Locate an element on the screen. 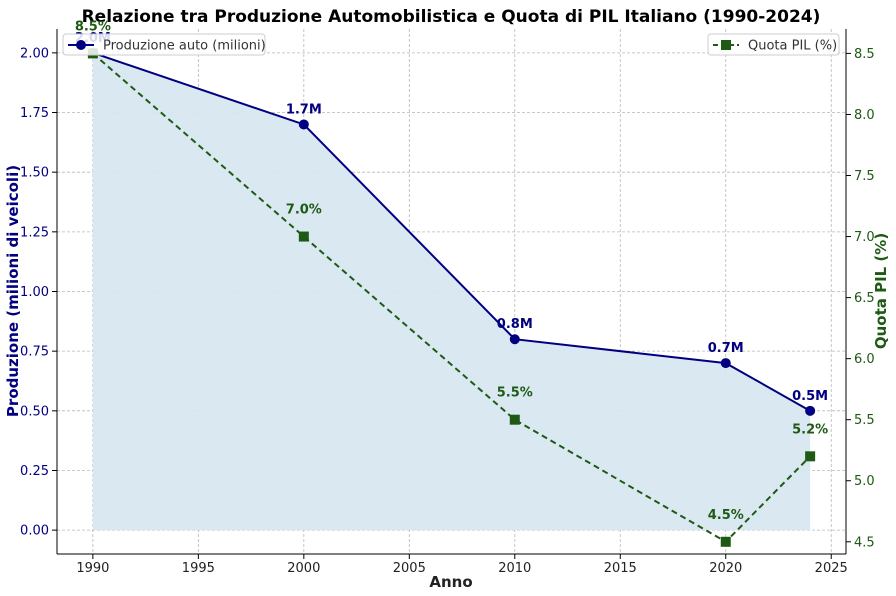 The height and width of the screenshot is (596, 896). gdp-share-data-label: 5.2% is located at coordinates (810, 429).